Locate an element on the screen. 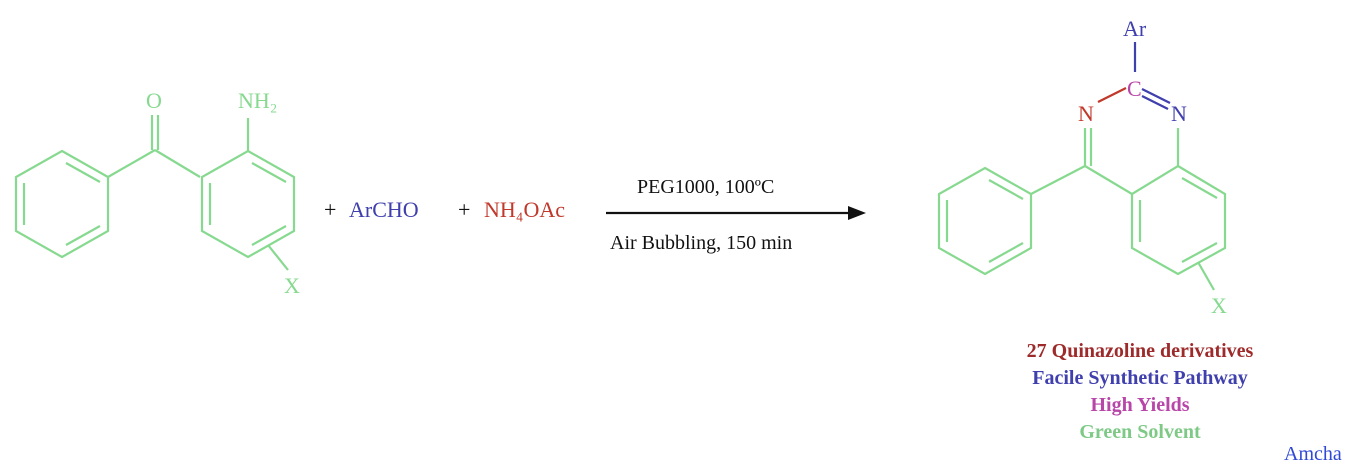 The width and height of the screenshot is (1365, 466). summary-yields: High Yields is located at coordinates (1140, 405).